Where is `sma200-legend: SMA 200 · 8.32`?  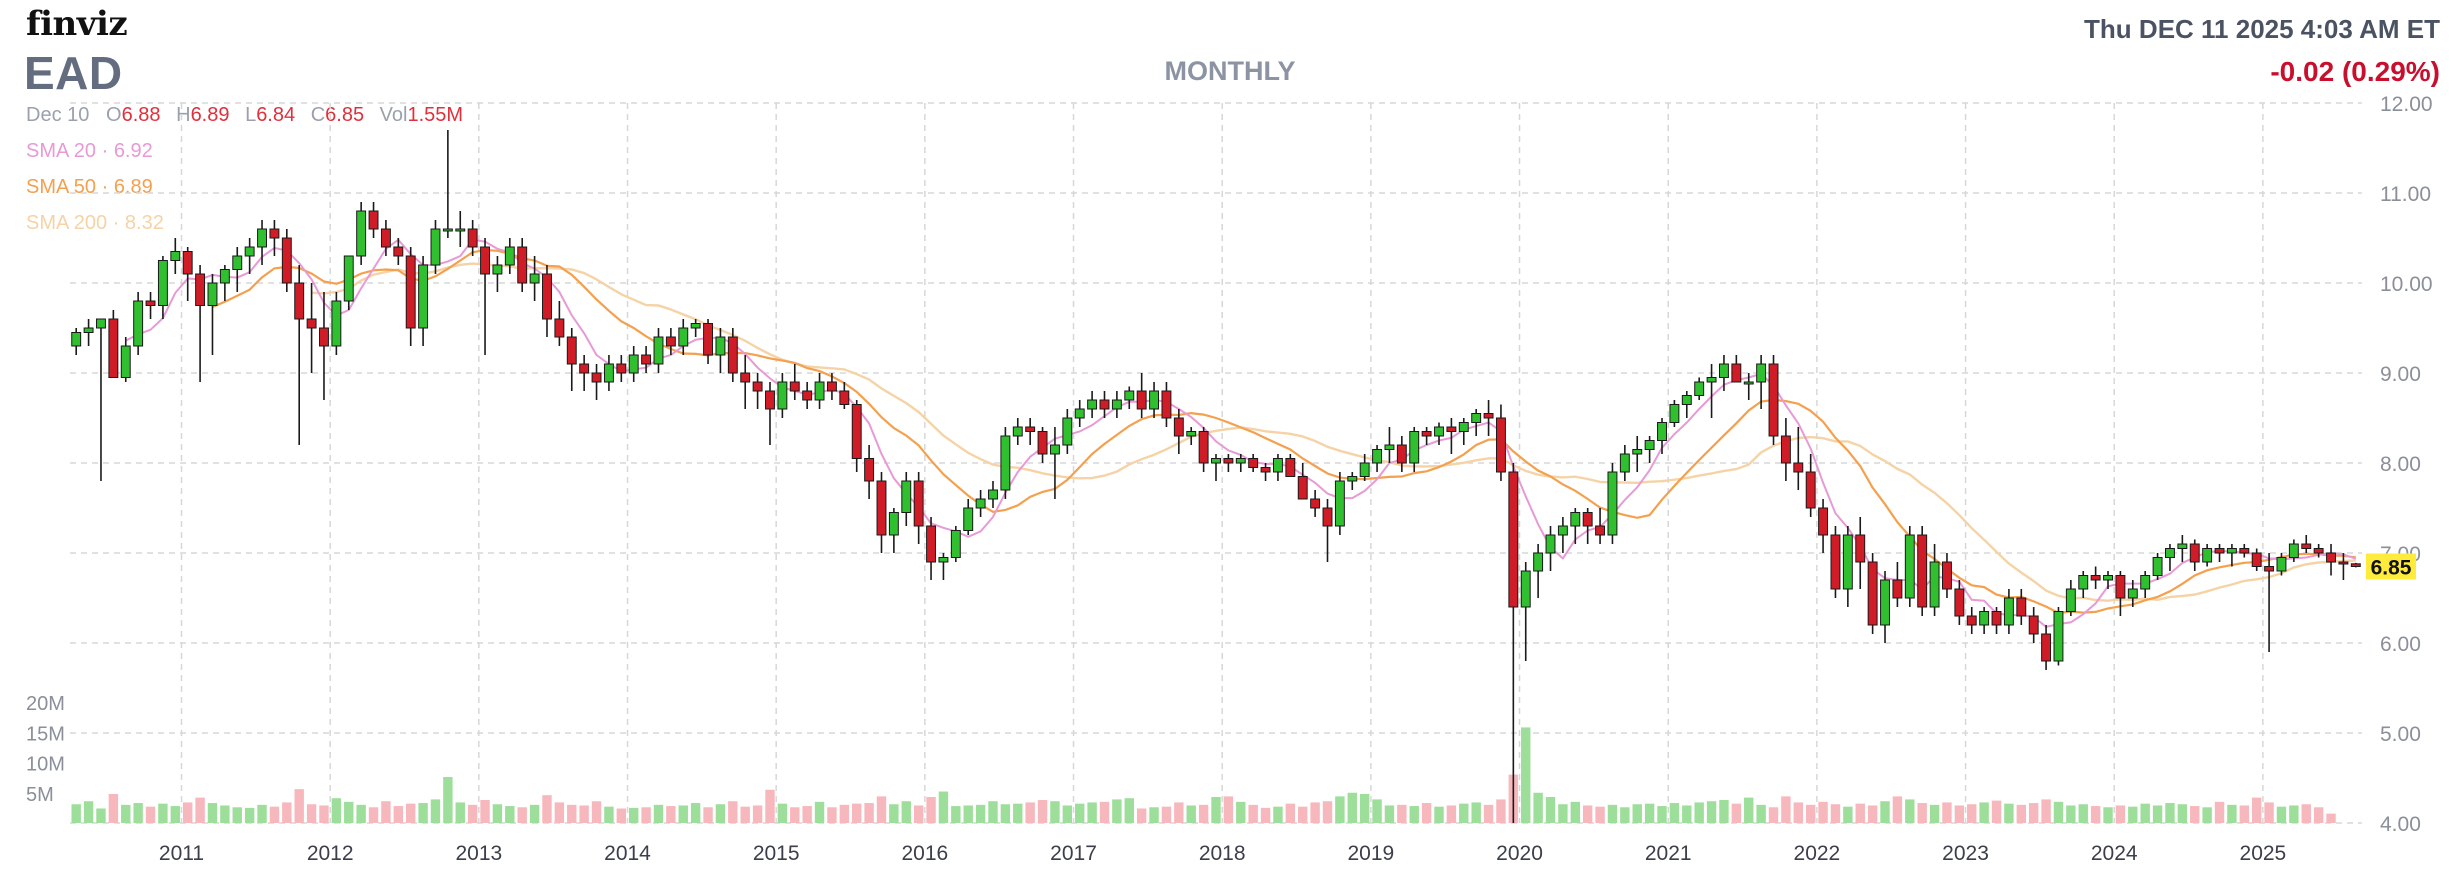
sma200-legend: SMA 200 · 8.32 is located at coordinates (95, 223).